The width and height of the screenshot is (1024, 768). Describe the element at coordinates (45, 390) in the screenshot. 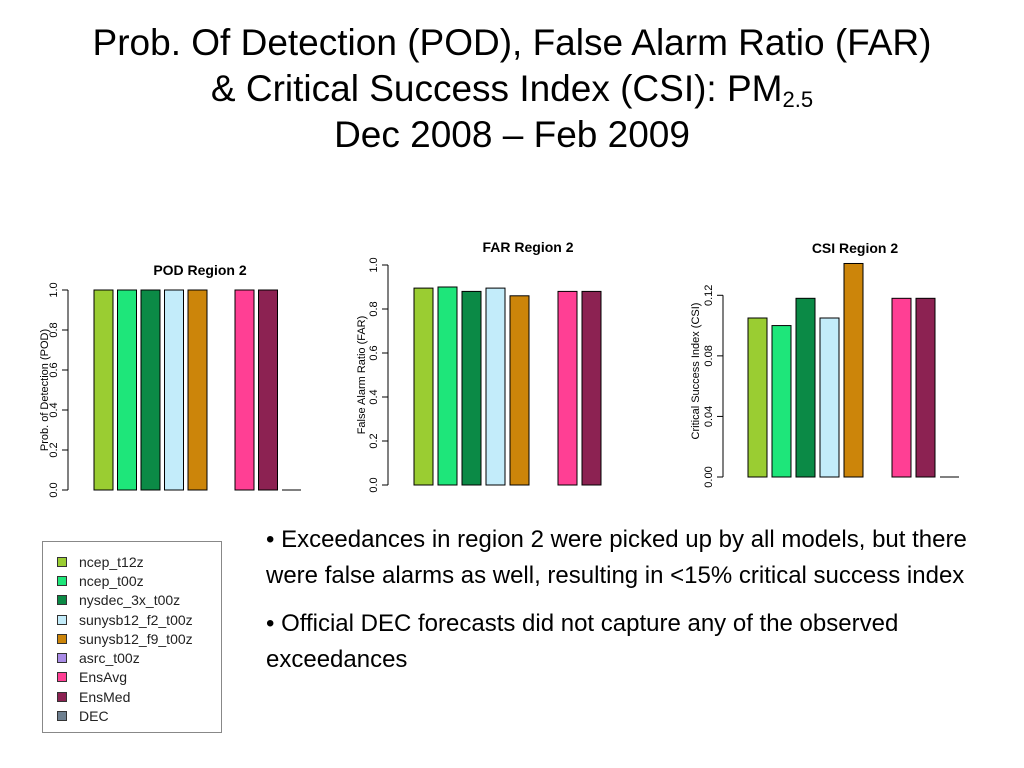

I see `y-axis-label: Prob. of Detection (POD)` at that location.